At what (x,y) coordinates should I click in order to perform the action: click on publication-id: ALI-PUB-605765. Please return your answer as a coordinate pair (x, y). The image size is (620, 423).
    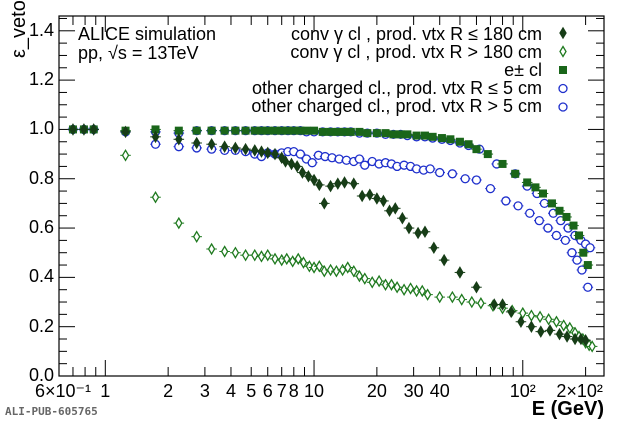
    Looking at the image, I should click on (51, 411).